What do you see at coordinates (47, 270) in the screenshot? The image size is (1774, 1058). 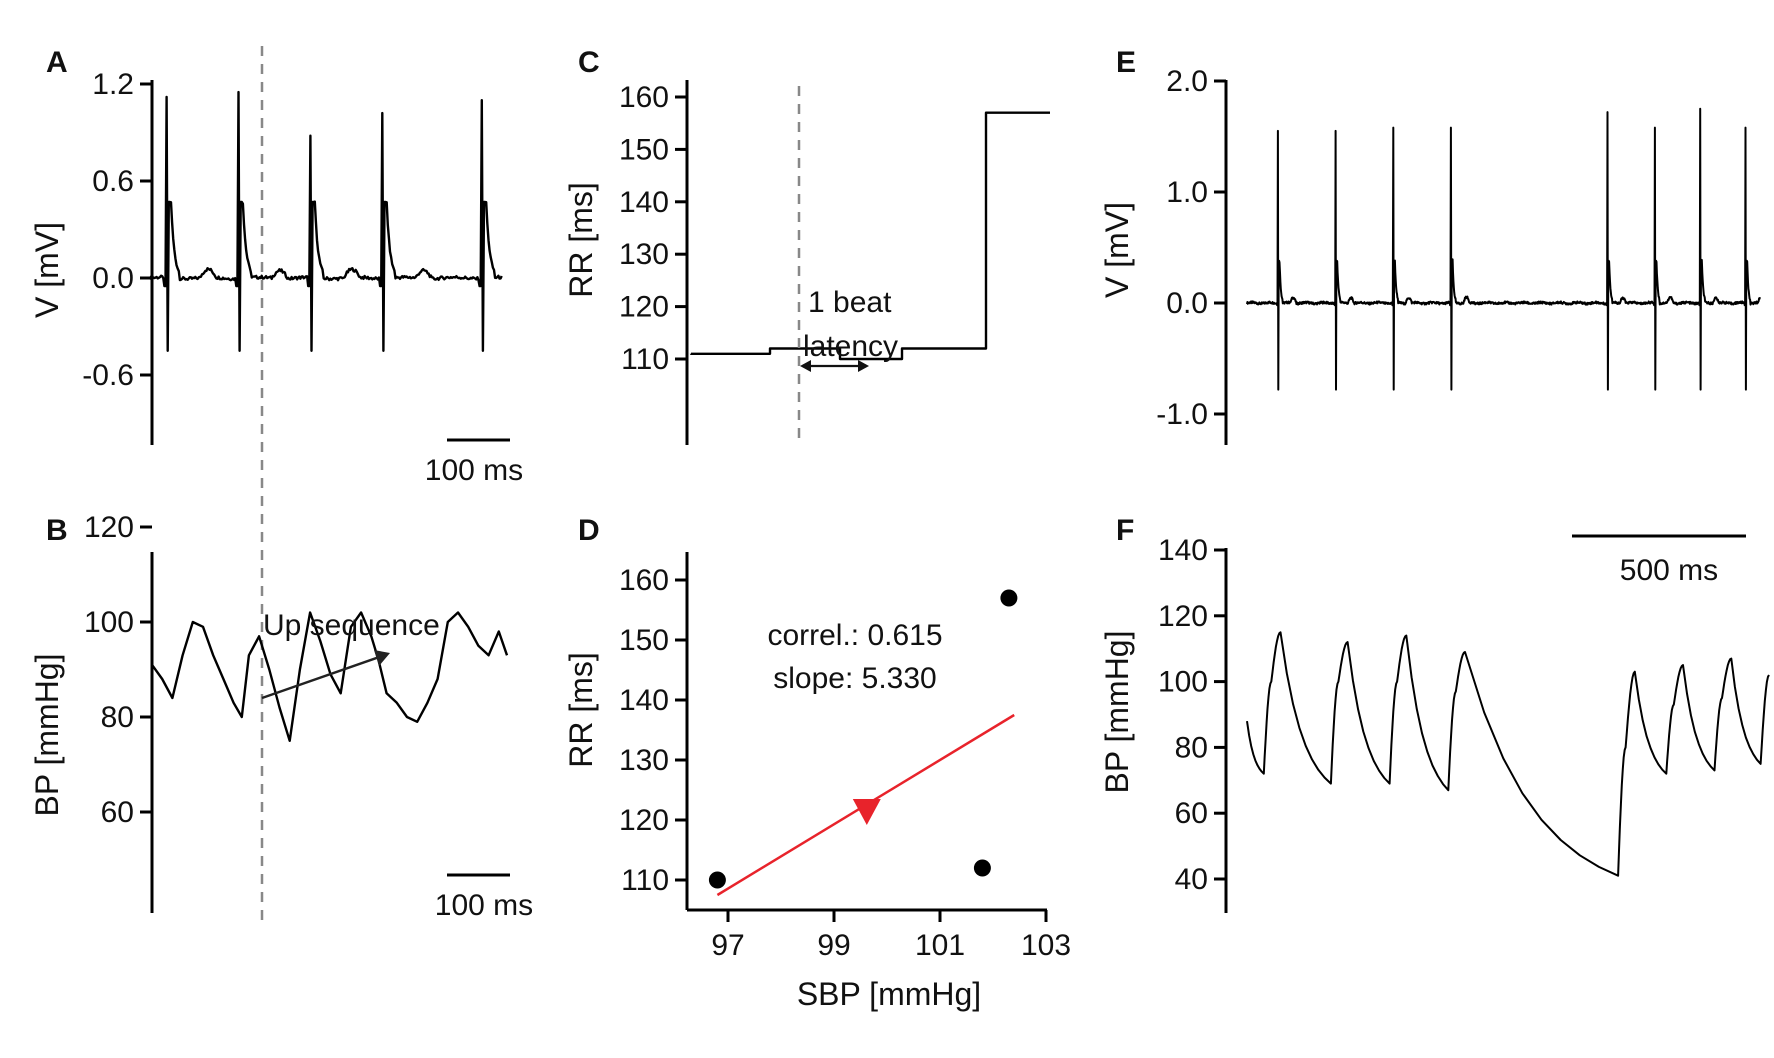 I see `panel-a-ylabel: V [mV]` at bounding box center [47, 270].